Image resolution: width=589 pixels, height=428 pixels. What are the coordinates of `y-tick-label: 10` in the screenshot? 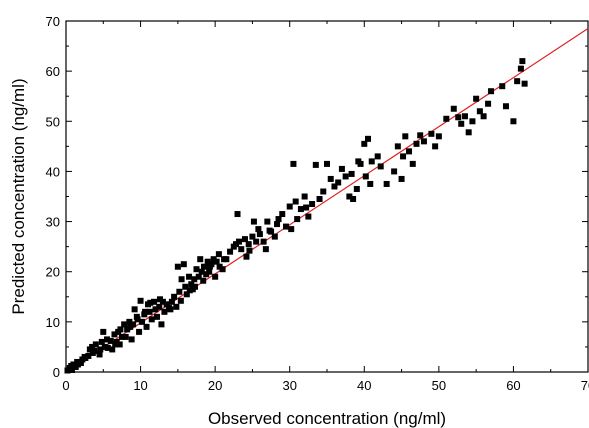 It's located at (53, 322).